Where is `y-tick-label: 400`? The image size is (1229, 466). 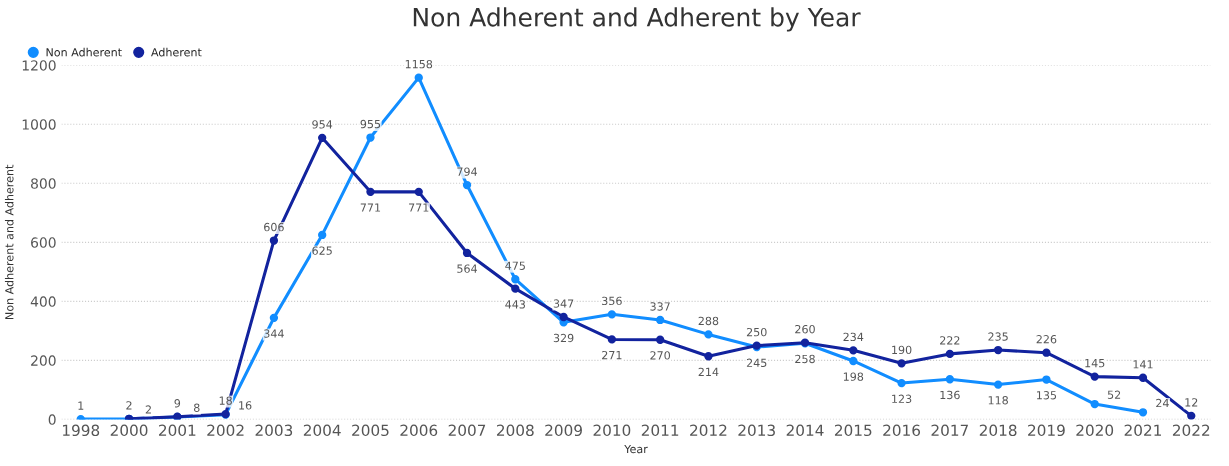 y-tick-label: 400 is located at coordinates (43, 301).